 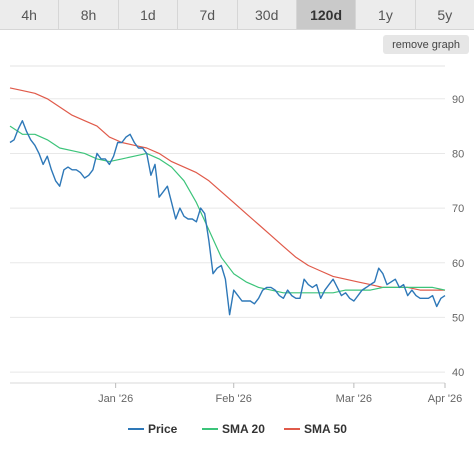 What do you see at coordinates (89, 14) in the screenshot?
I see `range-tab-8h: 8h` at bounding box center [89, 14].